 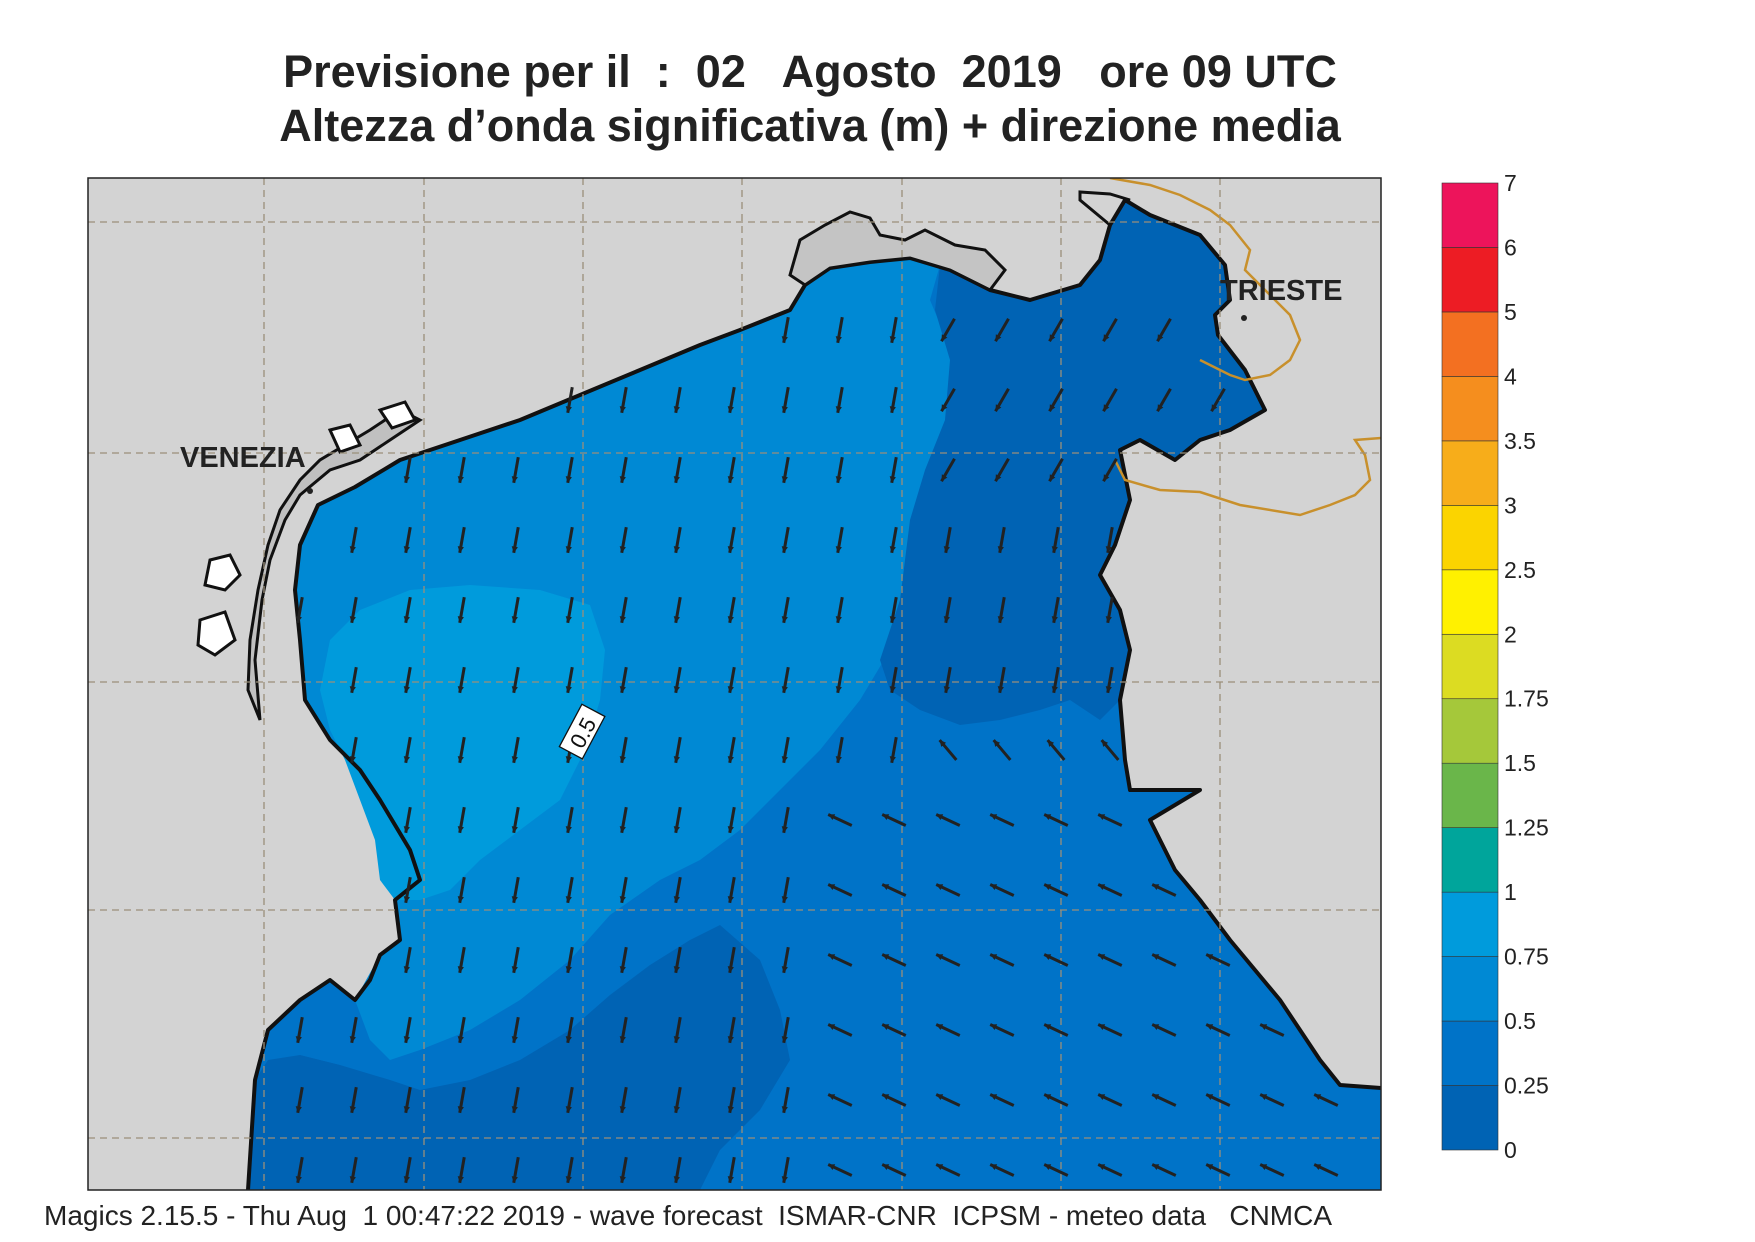 What do you see at coordinates (1510, 892) in the screenshot?
I see `legend-label: 1` at bounding box center [1510, 892].